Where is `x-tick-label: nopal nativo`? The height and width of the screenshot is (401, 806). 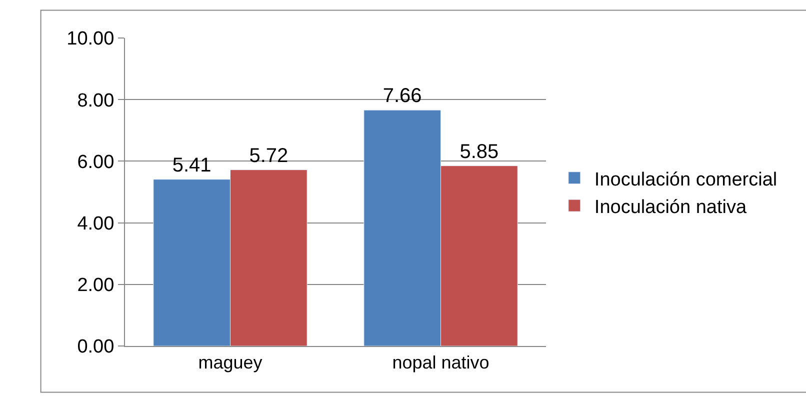
x-tick-label: nopal nativo is located at coordinates (441, 362).